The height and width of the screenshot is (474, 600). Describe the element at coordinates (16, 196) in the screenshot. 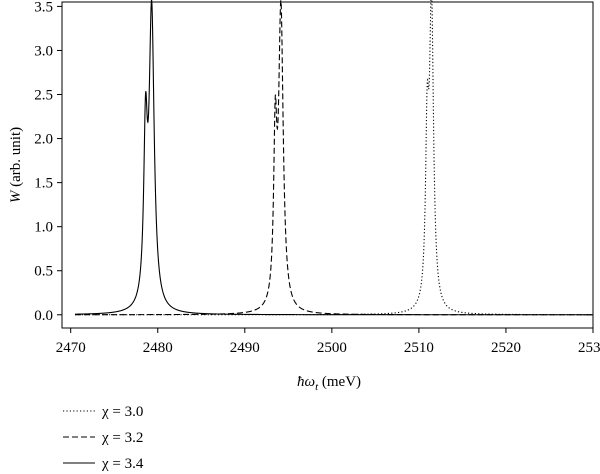

I see `y-axis-label-symbol: W` at that location.